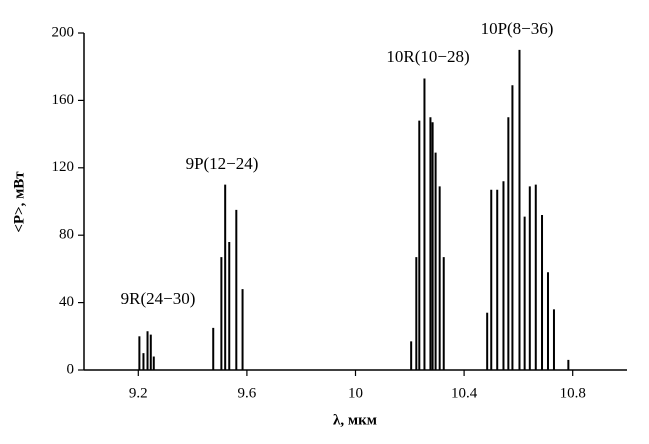 This screenshot has height=444, width=649. What do you see at coordinates (247, 393) in the screenshot?
I see `x-tick-label: 9.6` at bounding box center [247, 393].